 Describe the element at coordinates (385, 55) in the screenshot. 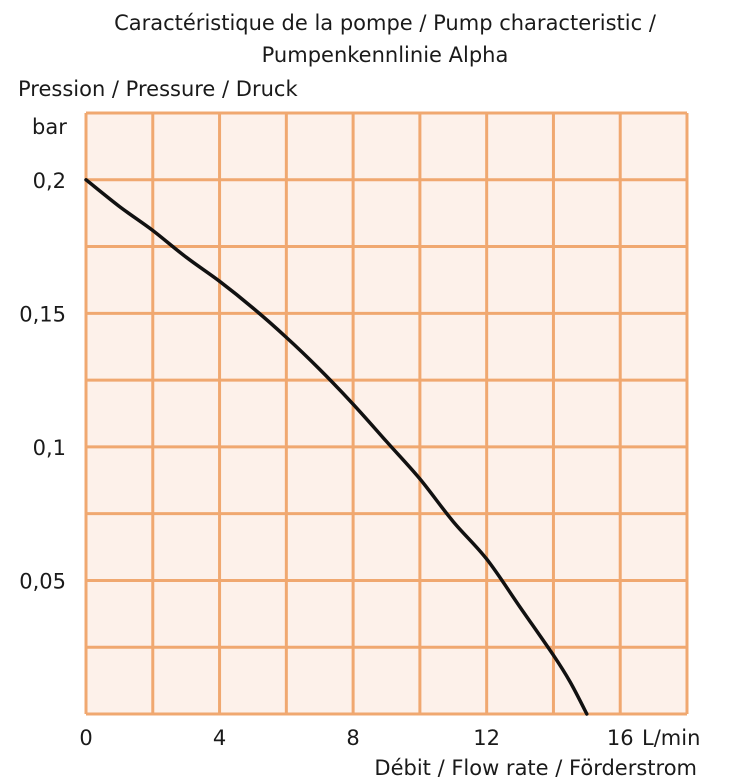

I see `chart-title-line-2: Pumpenkennlinie Alpha` at that location.